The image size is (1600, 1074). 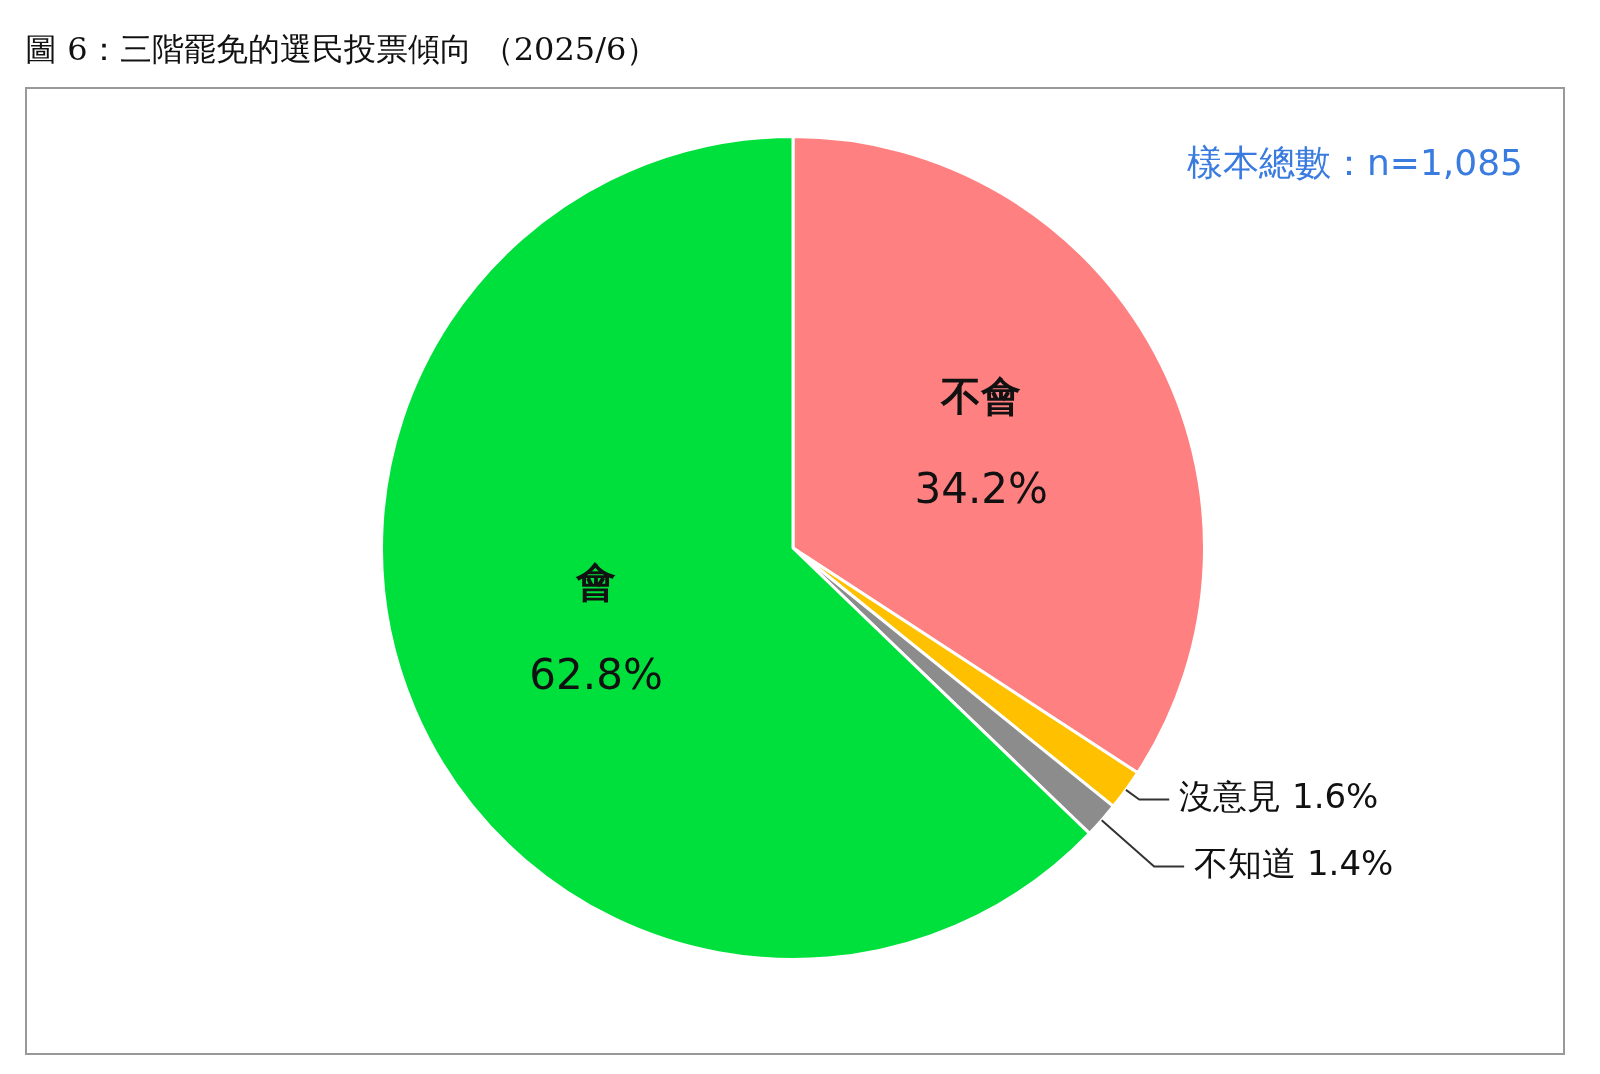 I want to click on data-label: 62.8%, so click(x=596, y=674).